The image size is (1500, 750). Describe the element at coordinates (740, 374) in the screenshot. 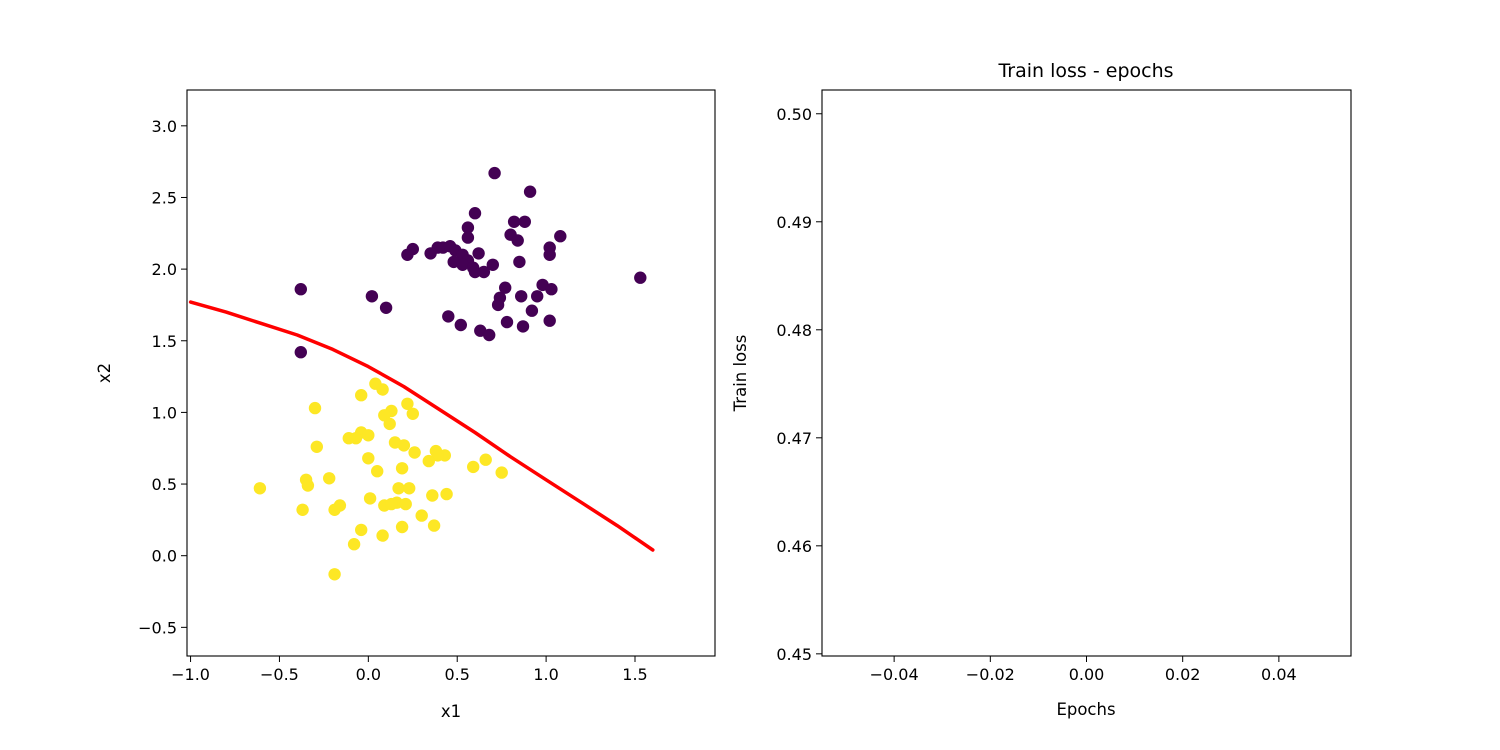

I see `loss-y-axis-label: Train loss` at that location.